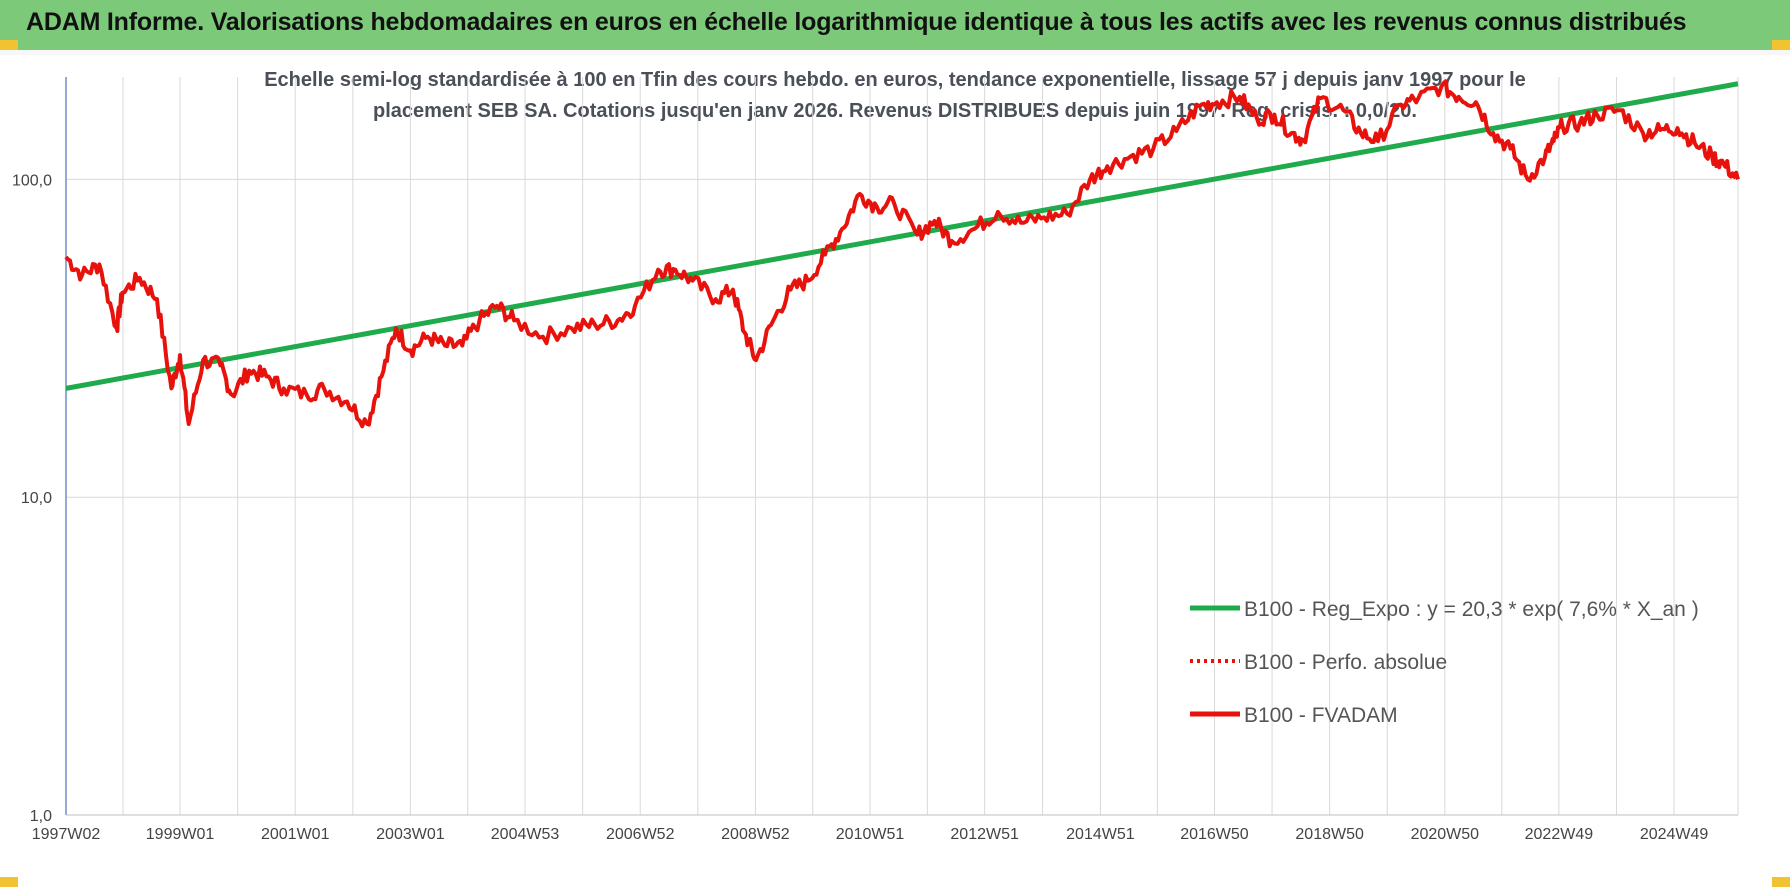 This screenshot has height=887, width=1790. I want to click on x-tick-label: 2016W50, so click(1214, 834).